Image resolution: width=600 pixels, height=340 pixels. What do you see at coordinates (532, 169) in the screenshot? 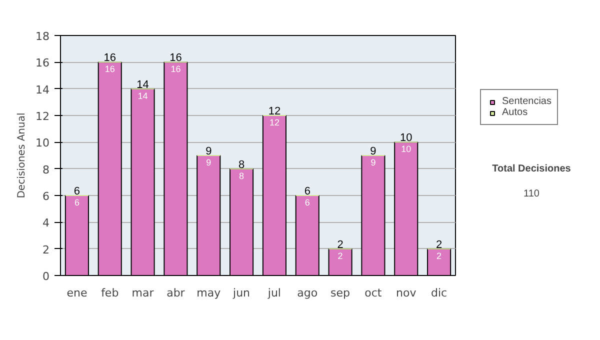
I see `text: Total Decisiones` at bounding box center [532, 169].